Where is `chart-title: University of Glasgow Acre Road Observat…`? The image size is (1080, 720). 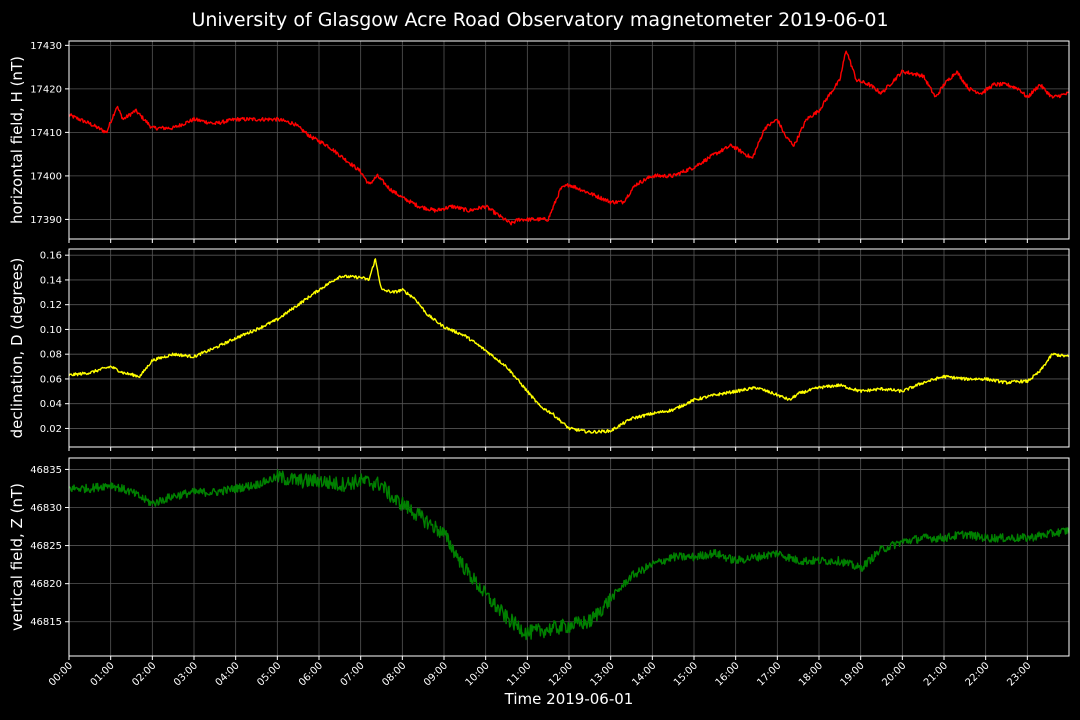
chart-title: University of Glasgow Acre Road Observat… is located at coordinates (540, 20).